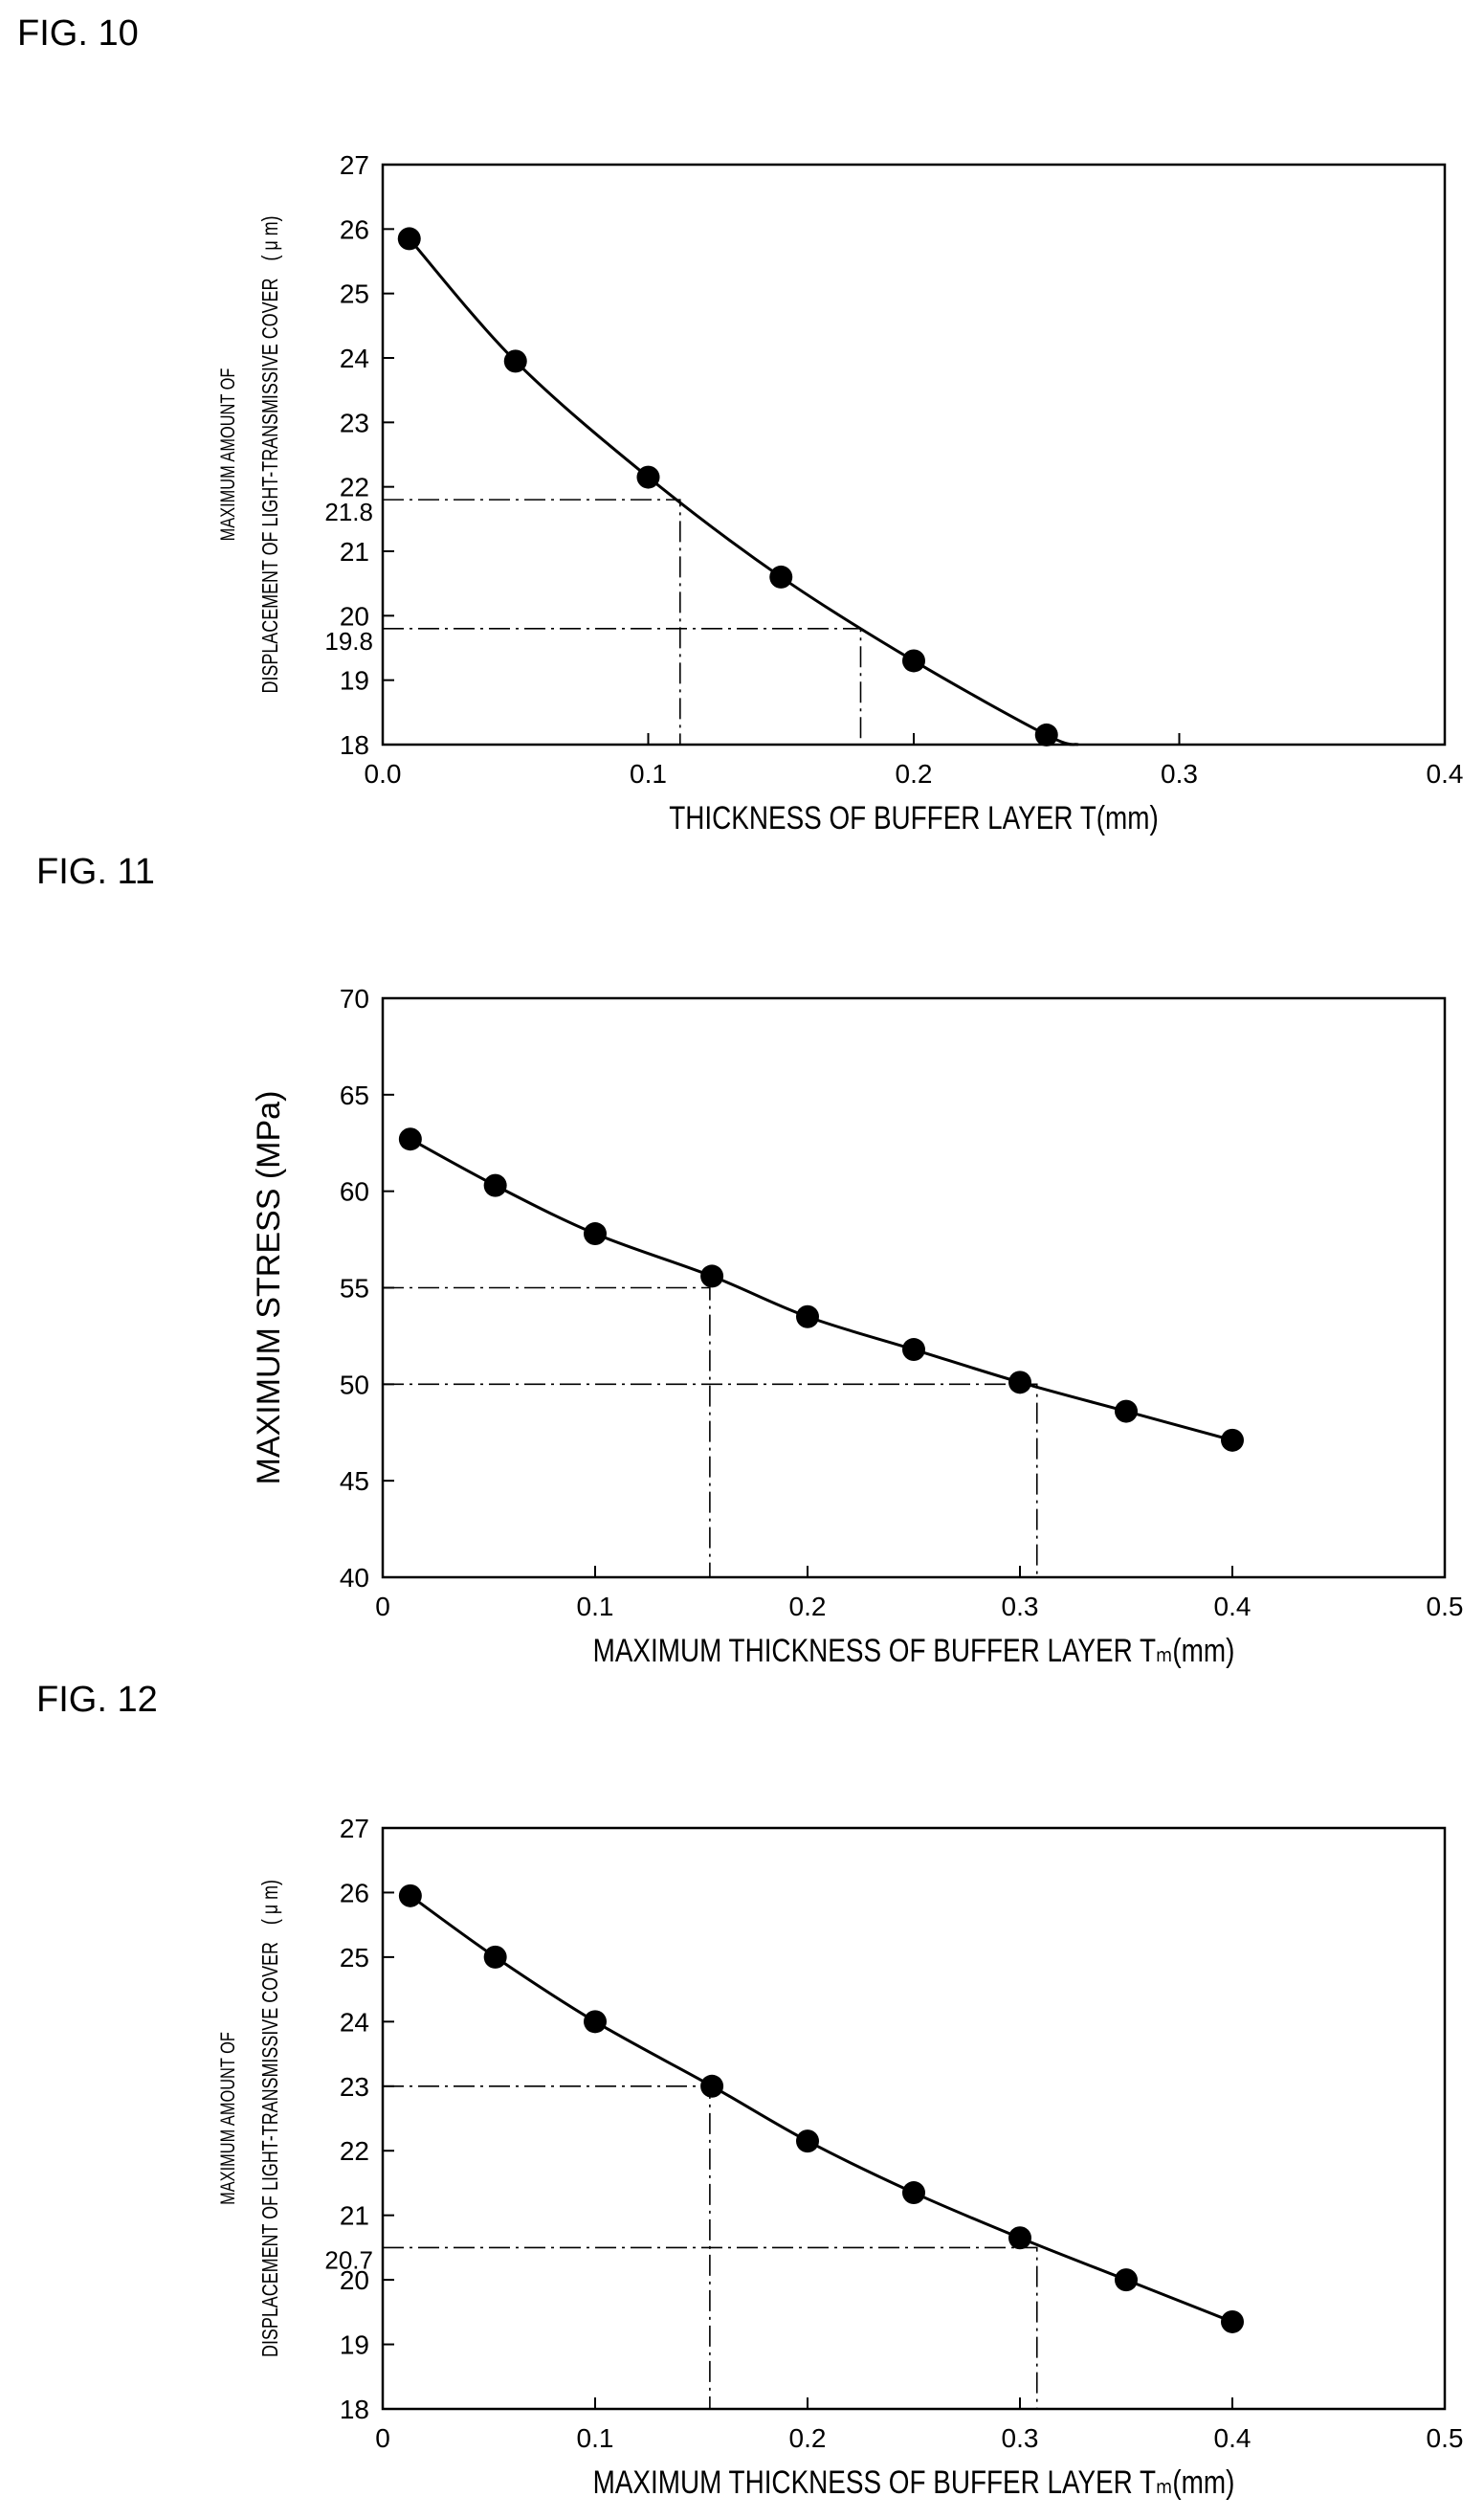  I want to click on y-tick-label: 55, so click(354, 1289).